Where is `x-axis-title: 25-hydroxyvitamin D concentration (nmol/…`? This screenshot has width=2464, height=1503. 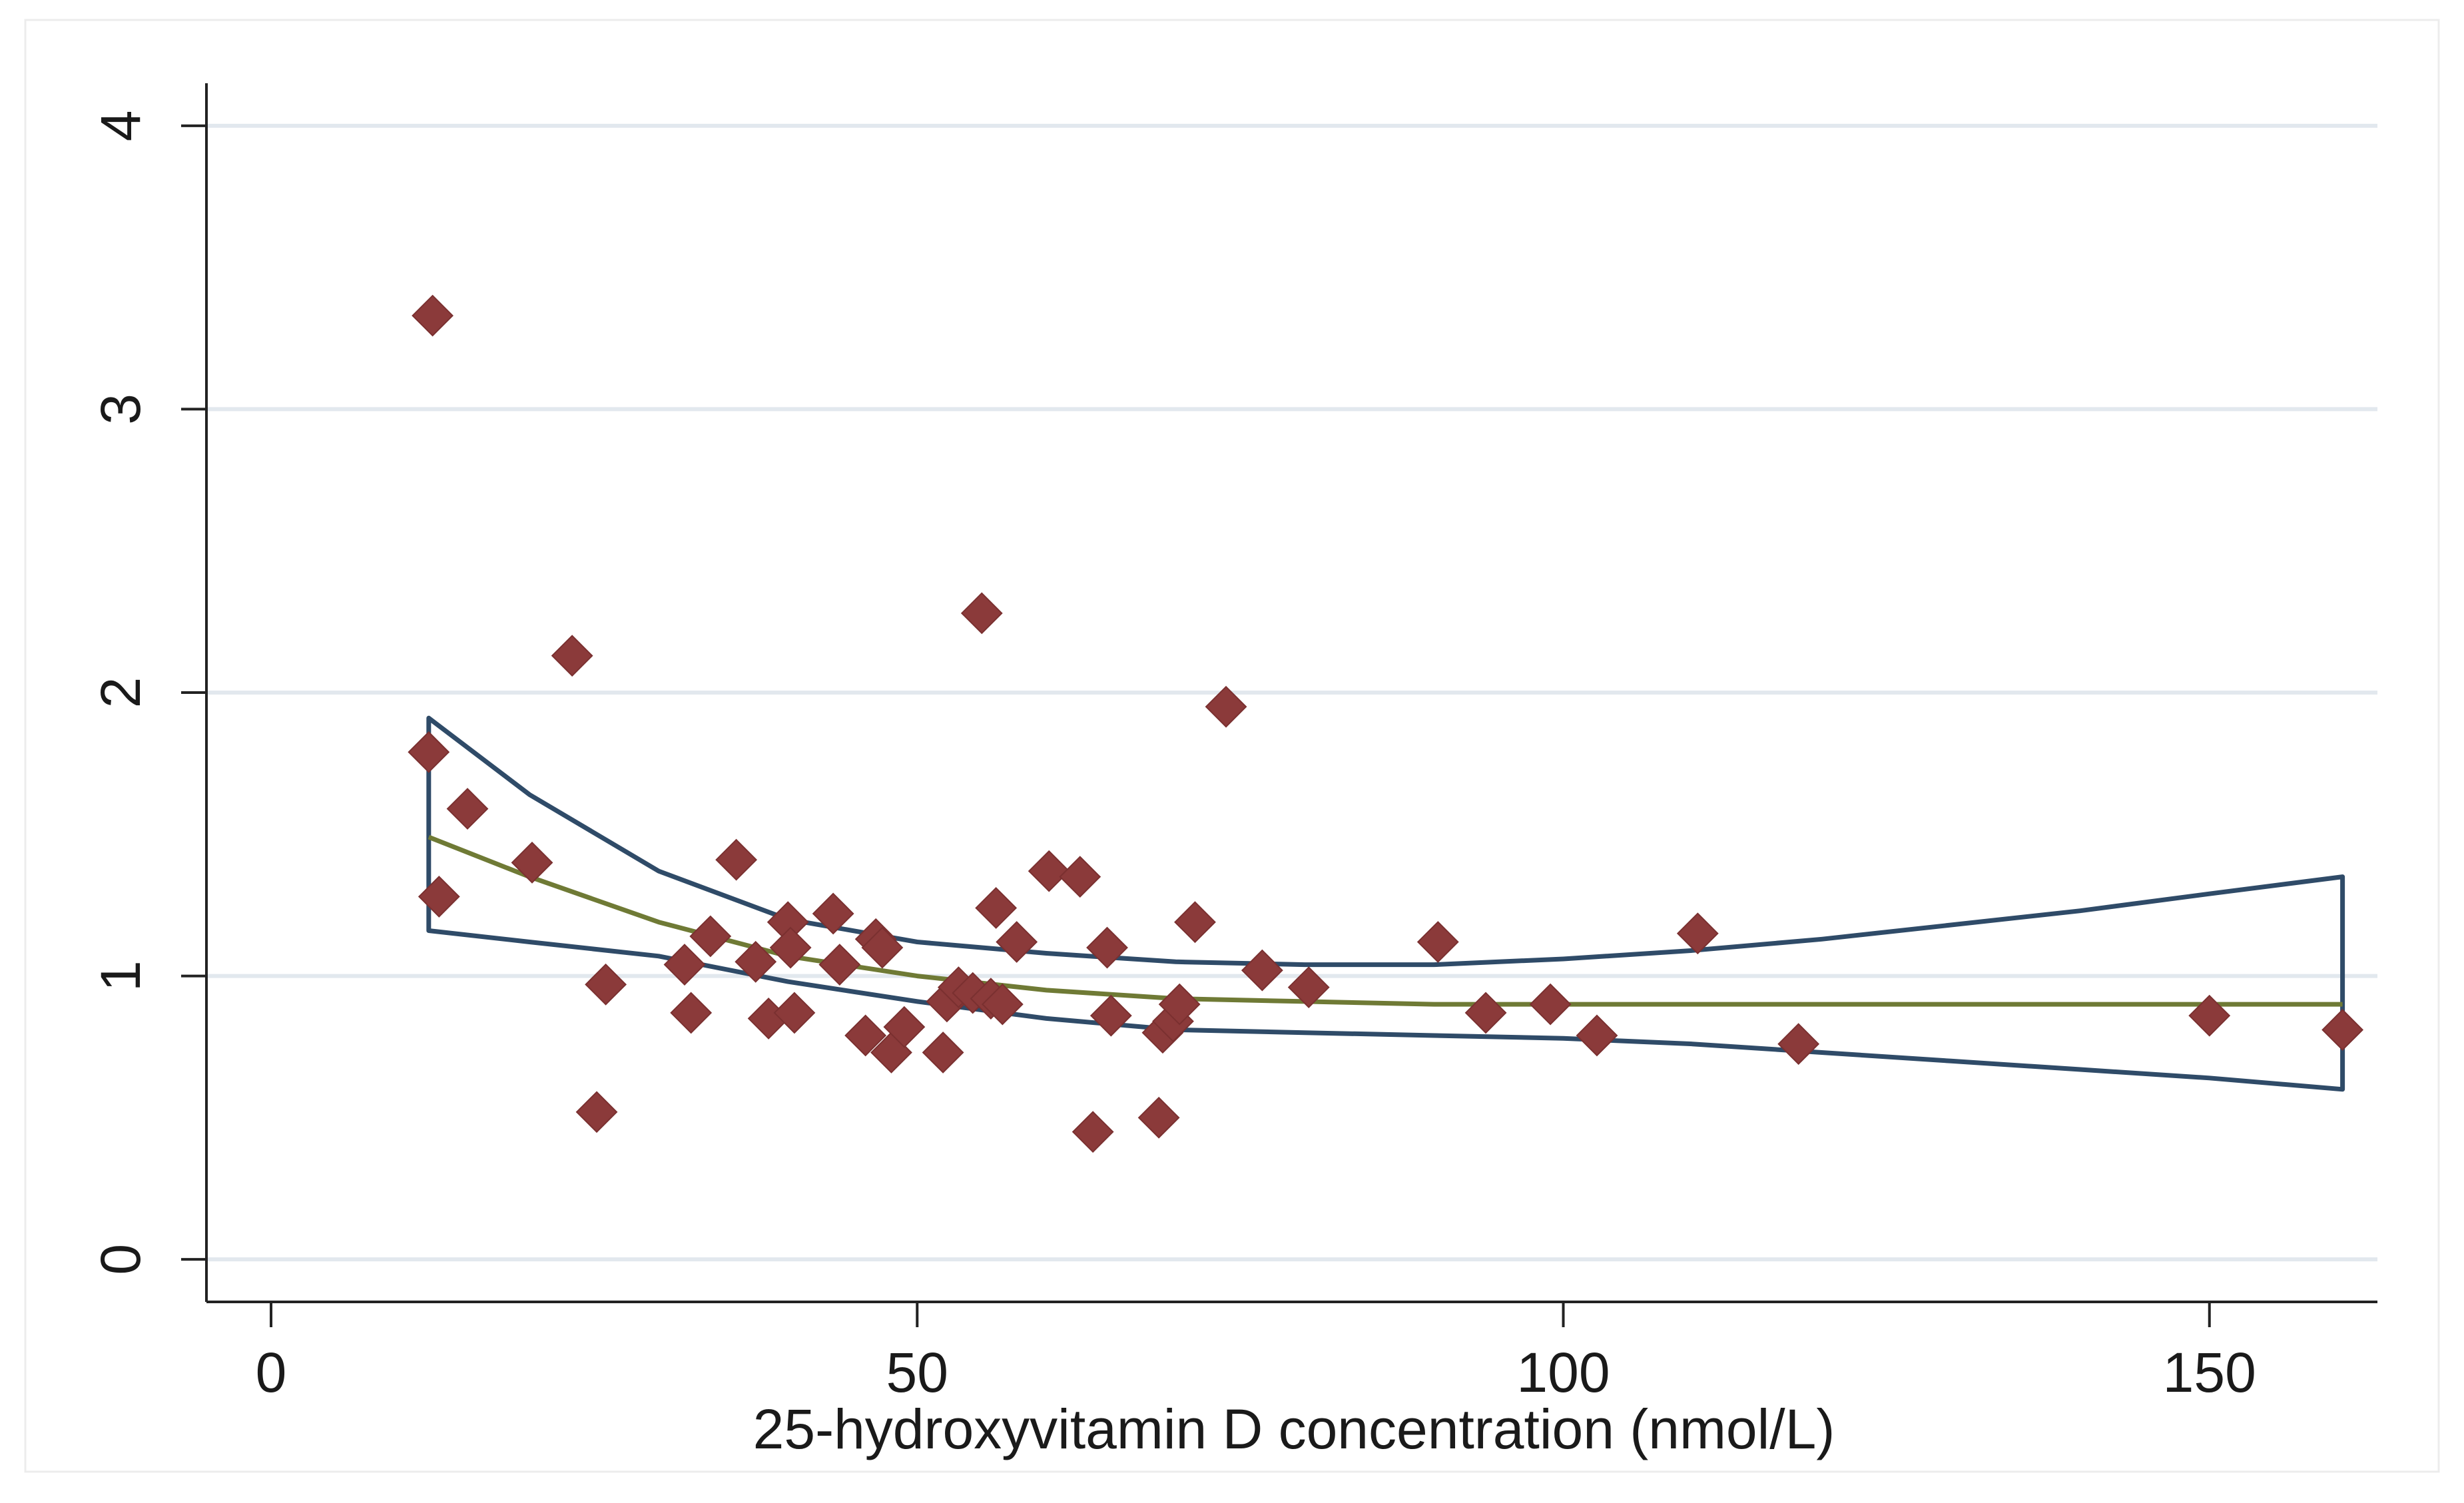
x-axis-title: 25-hydroxyvitamin D concentration (nmol/… is located at coordinates (1294, 1429).